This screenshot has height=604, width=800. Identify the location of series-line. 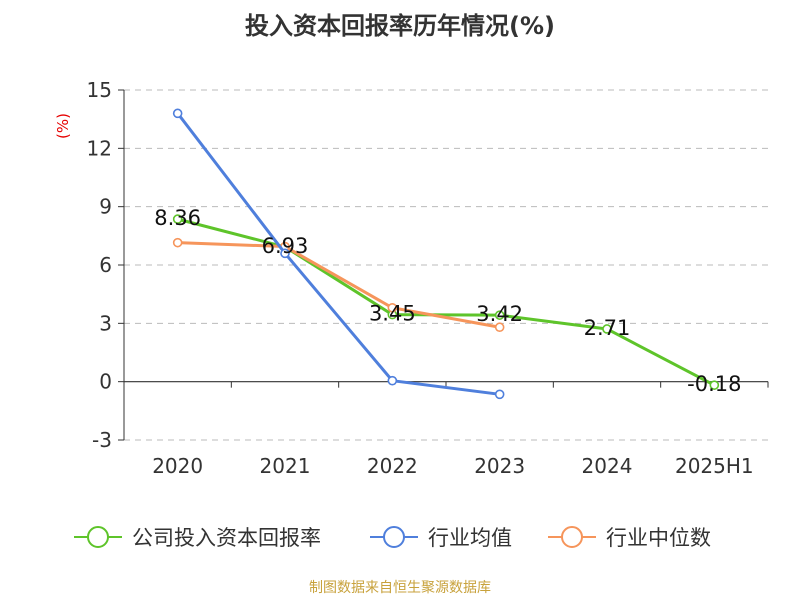
(338, 285).